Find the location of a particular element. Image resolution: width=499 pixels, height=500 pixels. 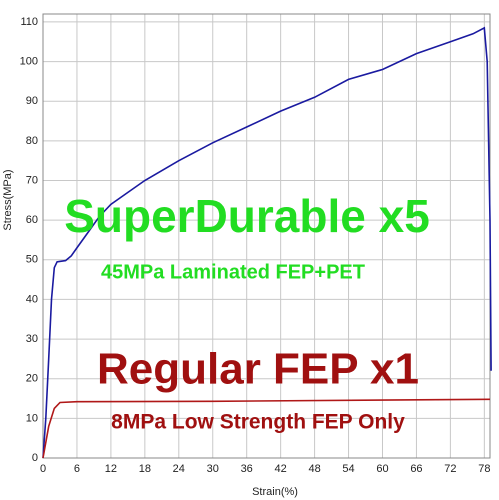

x-tick-label: 6 is located at coordinates (77, 469).